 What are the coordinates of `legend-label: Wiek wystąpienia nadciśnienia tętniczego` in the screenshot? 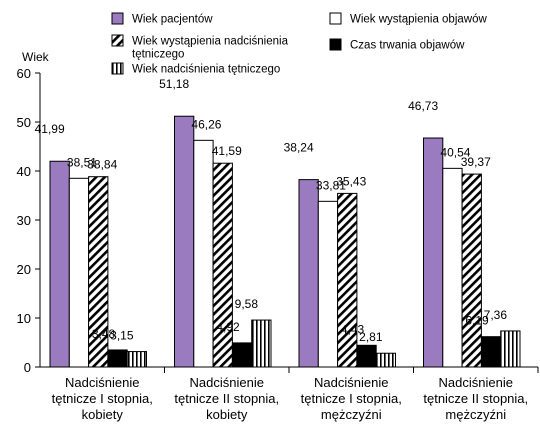 It's located at (210, 48).